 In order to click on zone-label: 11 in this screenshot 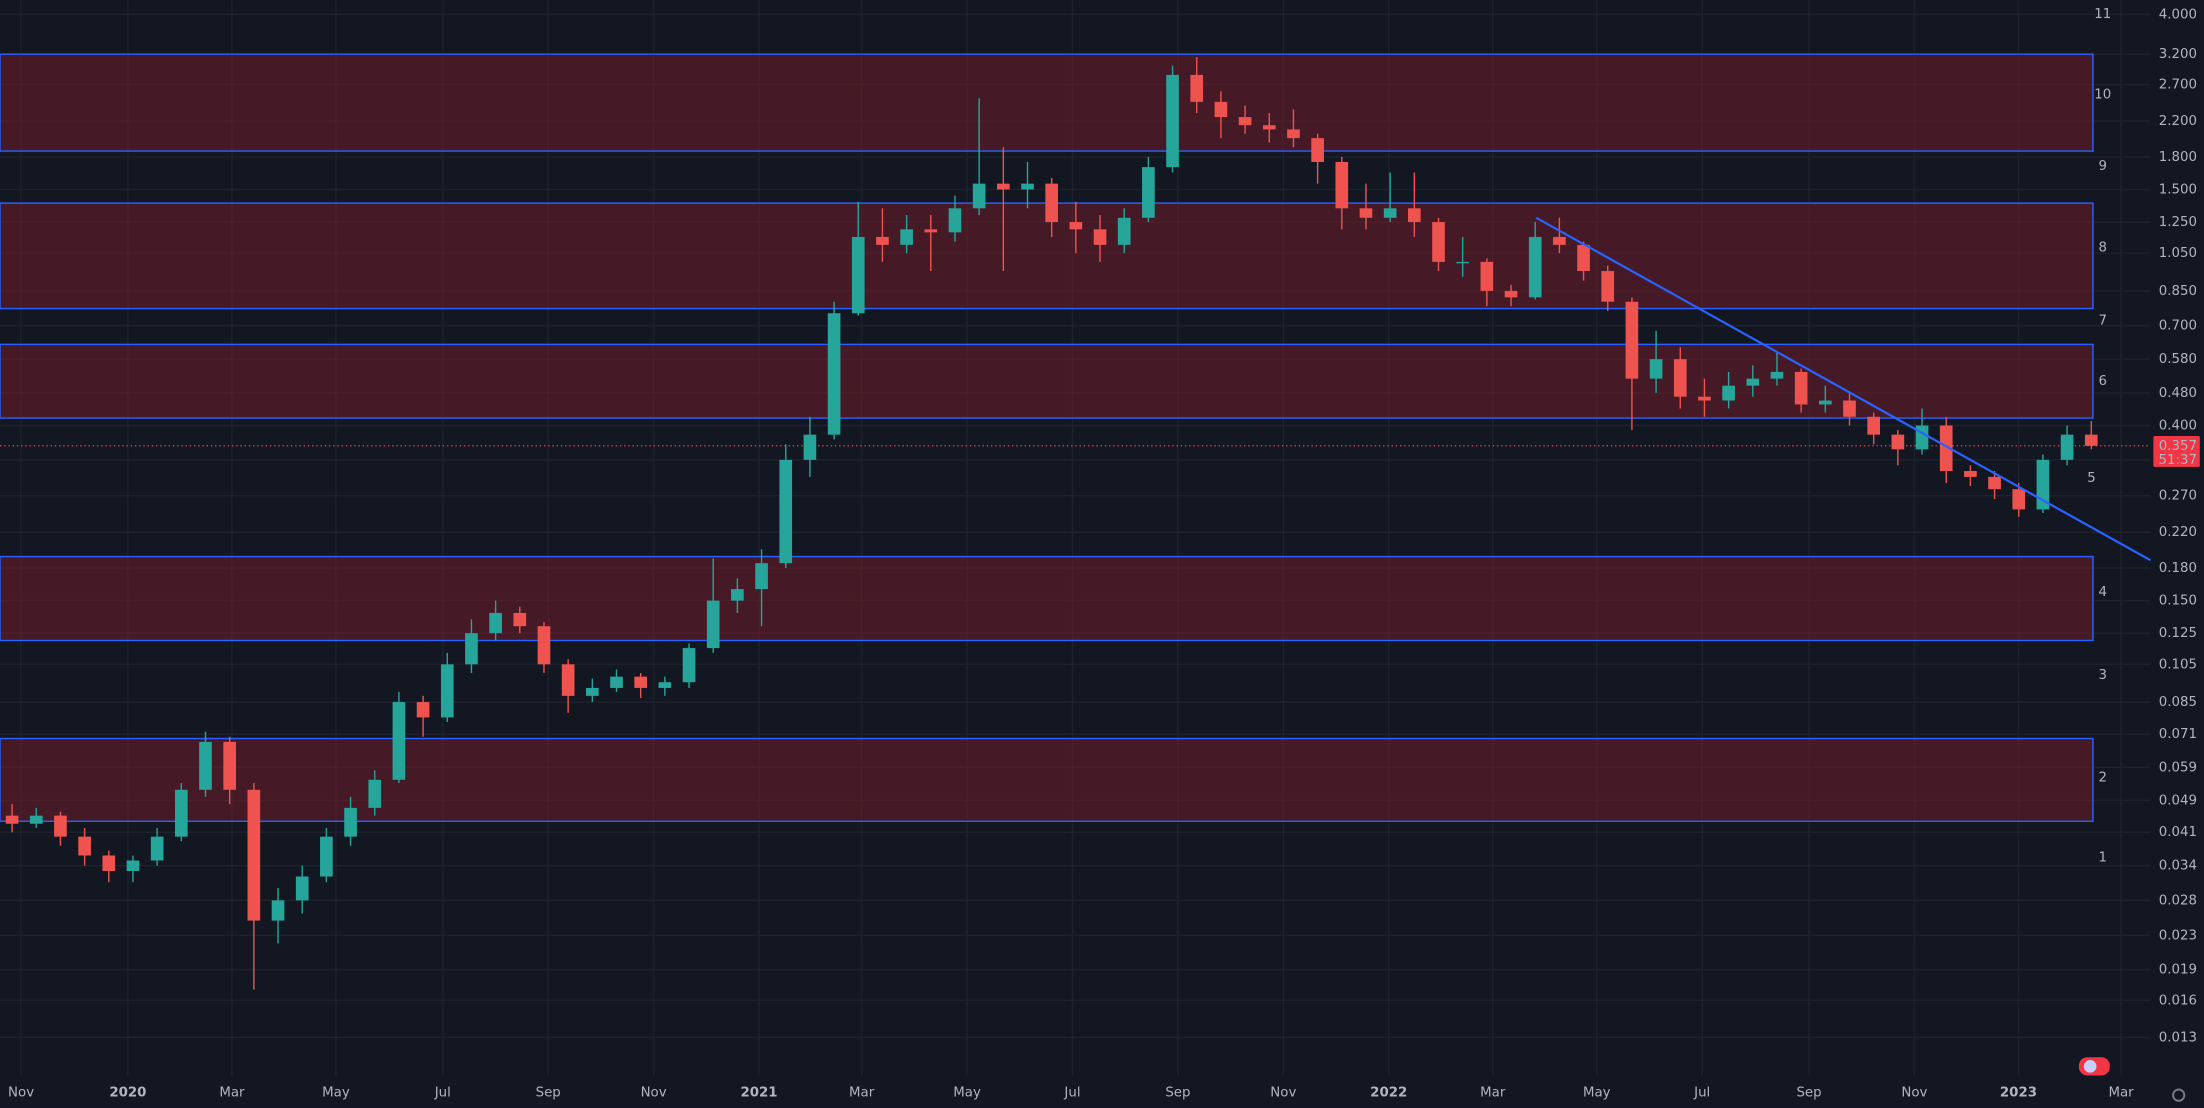, I will do `click(2102, 14)`.